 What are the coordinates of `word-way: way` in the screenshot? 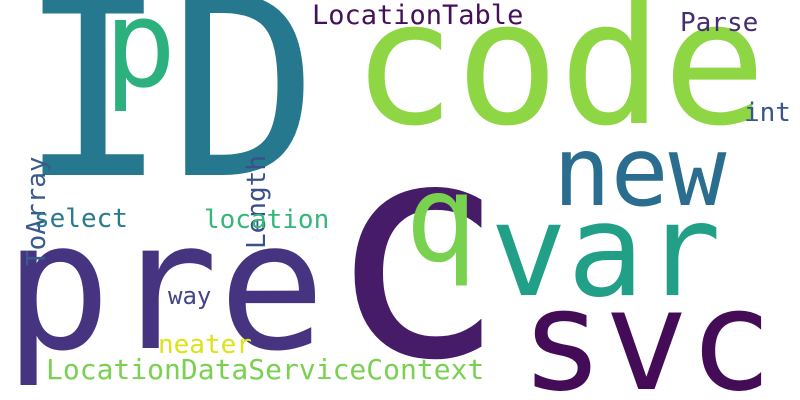 It's located at (190, 296).